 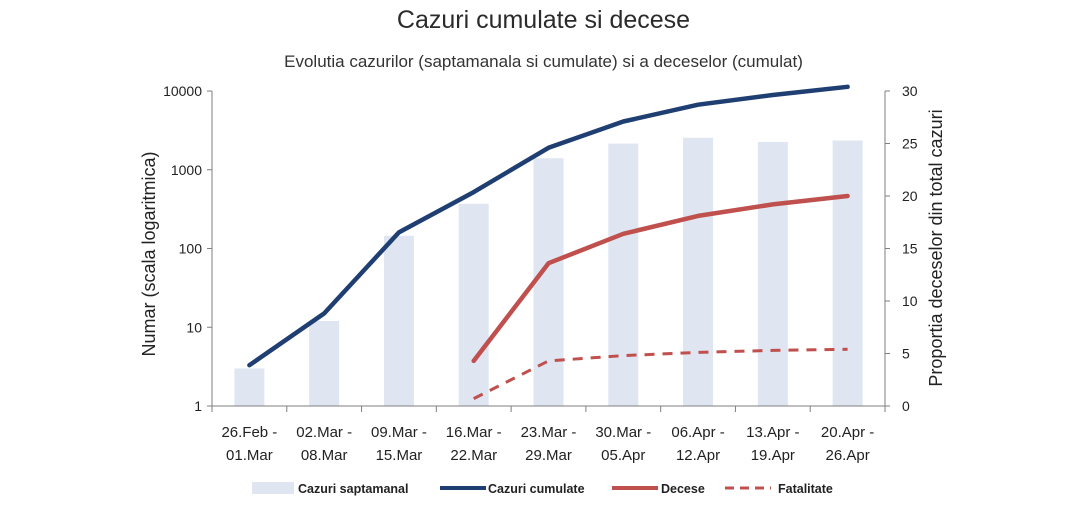 I want to click on x-tick-label: 26.Feb -, so click(x=249, y=432).